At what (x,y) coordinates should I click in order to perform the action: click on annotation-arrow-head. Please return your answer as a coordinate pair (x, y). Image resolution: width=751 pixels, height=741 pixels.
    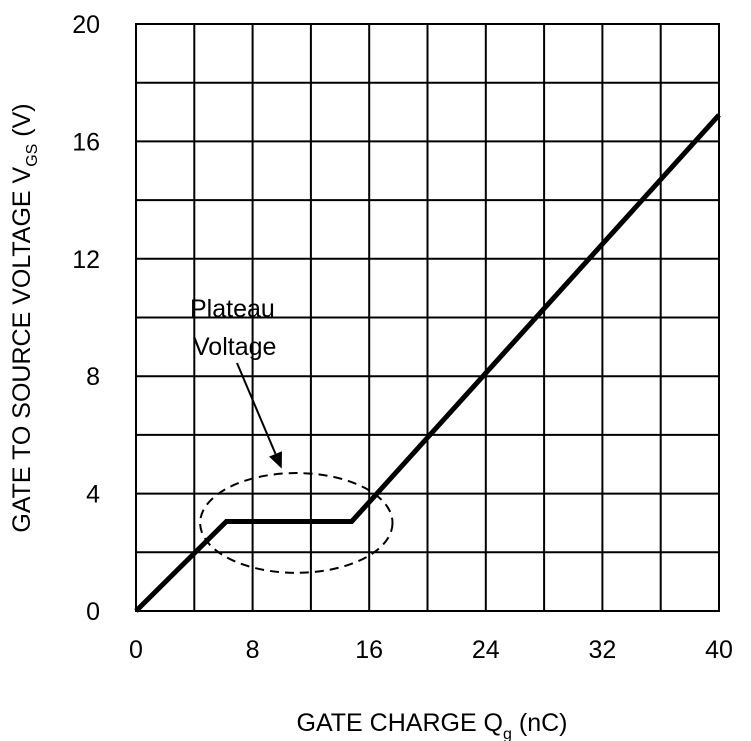
    Looking at the image, I should click on (275, 460).